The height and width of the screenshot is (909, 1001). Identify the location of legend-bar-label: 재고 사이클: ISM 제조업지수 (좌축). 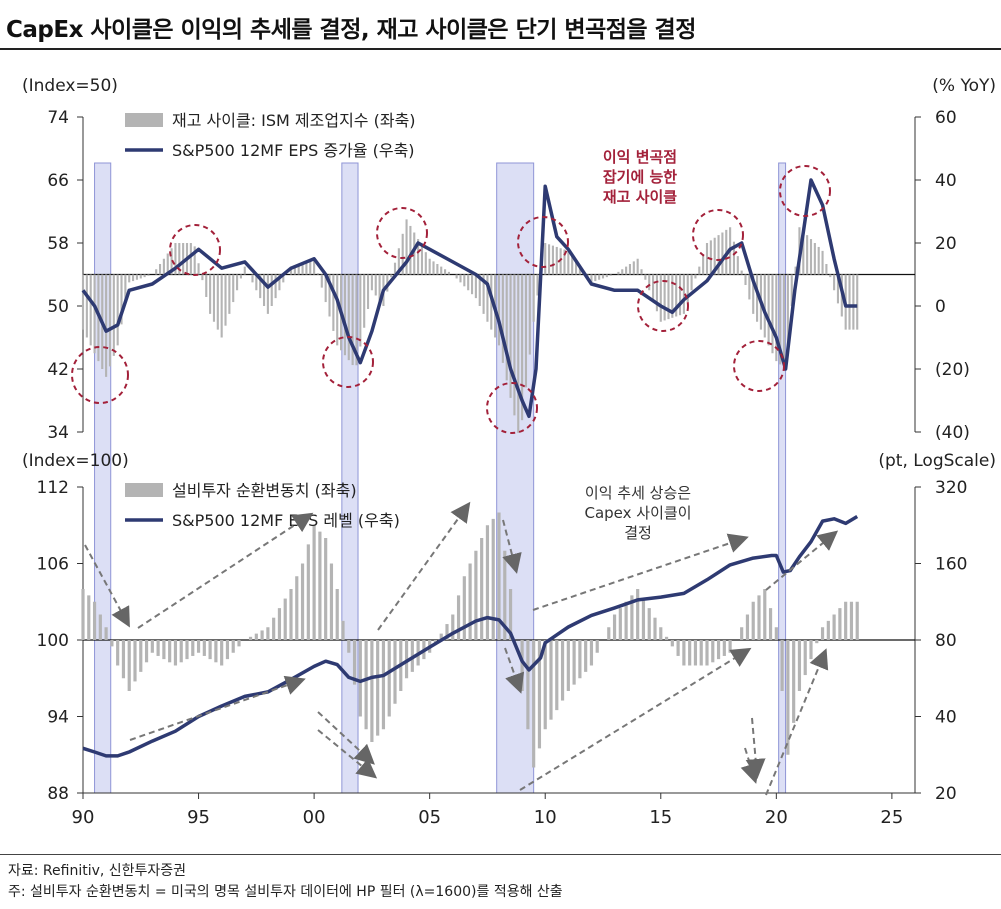
(294, 120).